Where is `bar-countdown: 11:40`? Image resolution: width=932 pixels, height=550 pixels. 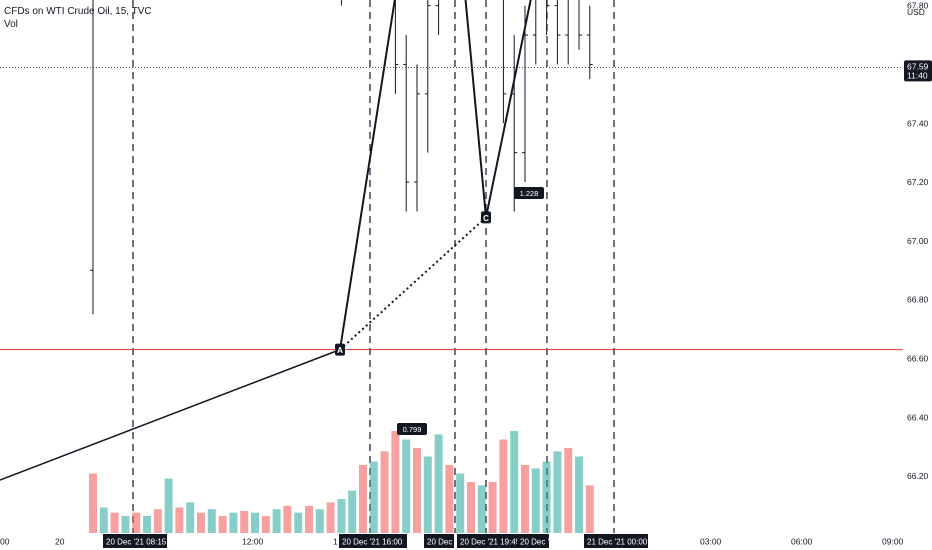 bar-countdown: 11:40 is located at coordinates (917, 75).